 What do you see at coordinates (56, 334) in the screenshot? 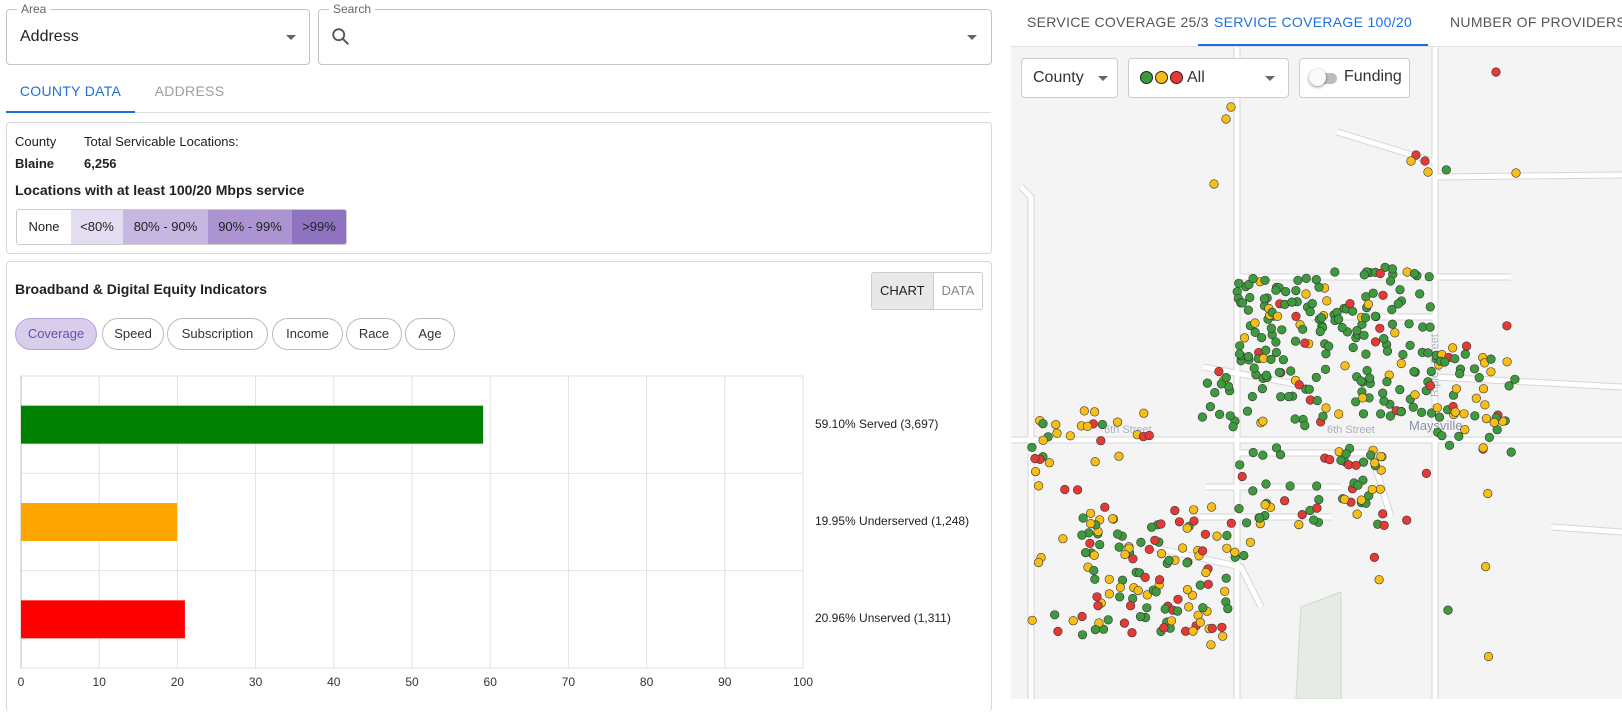
I see `chip-coverage: Coverage` at bounding box center [56, 334].